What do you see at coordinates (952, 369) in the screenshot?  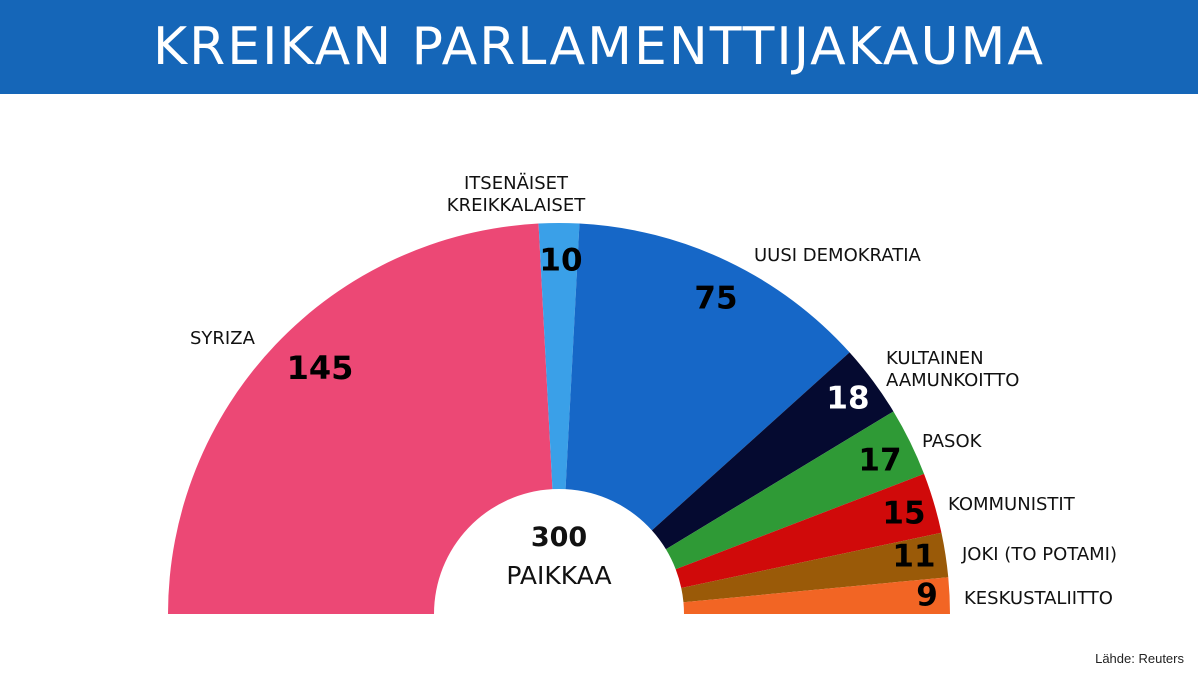 I see `party-label-4: KULTAINEN AAMUNKOITTO` at bounding box center [952, 369].